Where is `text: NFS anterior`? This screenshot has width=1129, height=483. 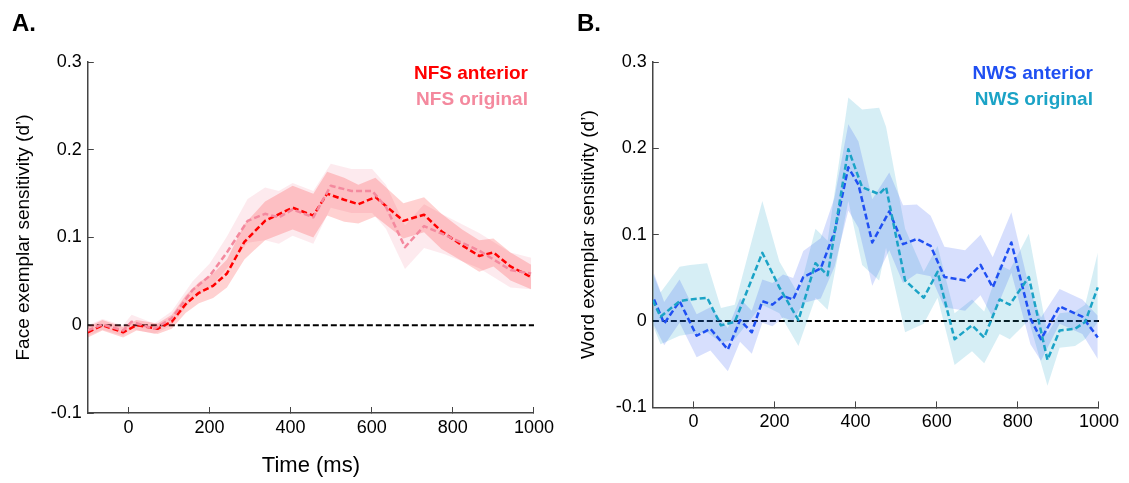
text: NFS anterior is located at coordinates (471, 72).